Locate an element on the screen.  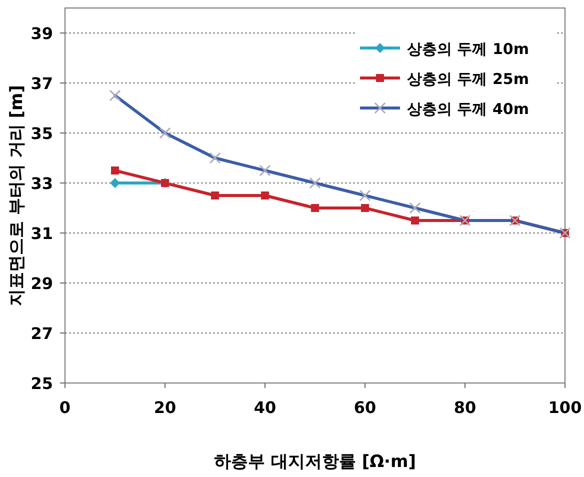
y-tick-label: 31 is located at coordinates (41, 233).